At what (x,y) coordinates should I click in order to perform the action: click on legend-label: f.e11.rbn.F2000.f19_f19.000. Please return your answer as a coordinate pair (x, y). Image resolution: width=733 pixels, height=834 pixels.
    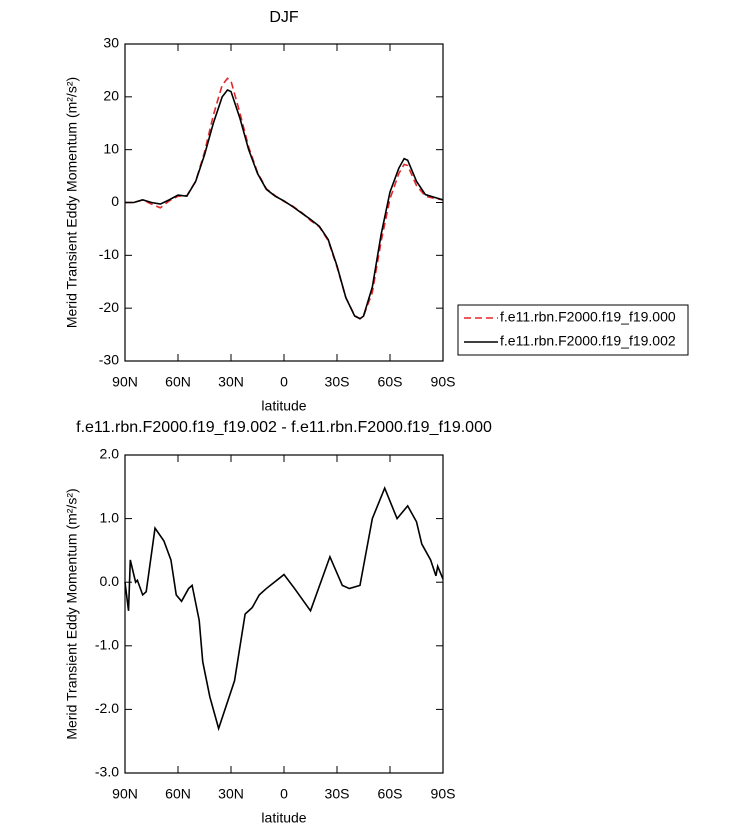
    Looking at the image, I should click on (588, 317).